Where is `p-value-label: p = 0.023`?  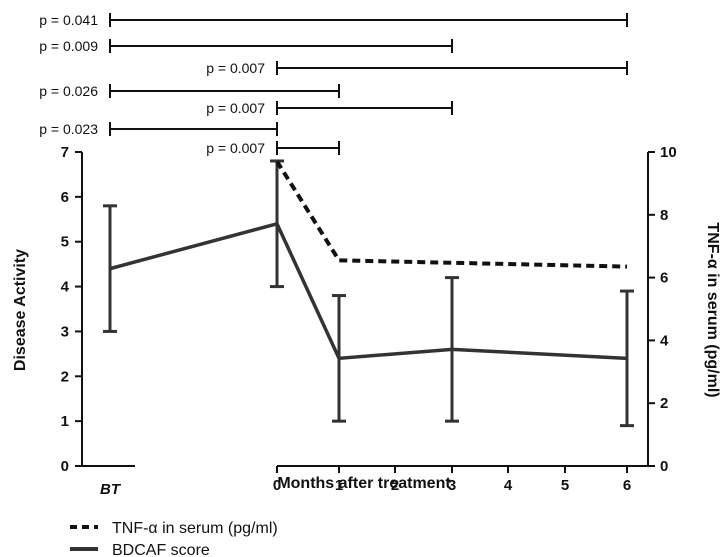 p-value-label: p = 0.023 is located at coordinates (68, 129).